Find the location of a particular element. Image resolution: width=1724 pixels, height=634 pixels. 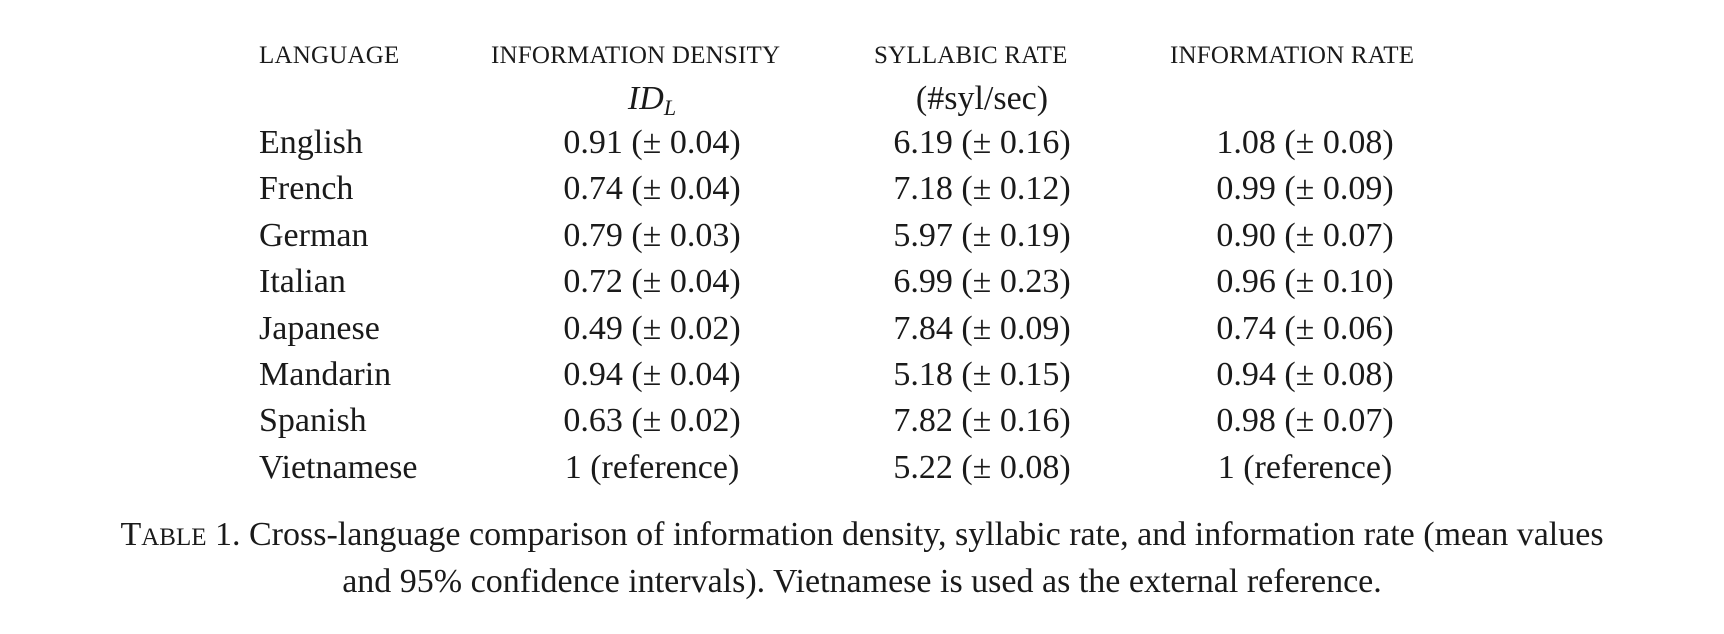

header-information-density: INFORMATION DENSITY is located at coordinates (636, 55).